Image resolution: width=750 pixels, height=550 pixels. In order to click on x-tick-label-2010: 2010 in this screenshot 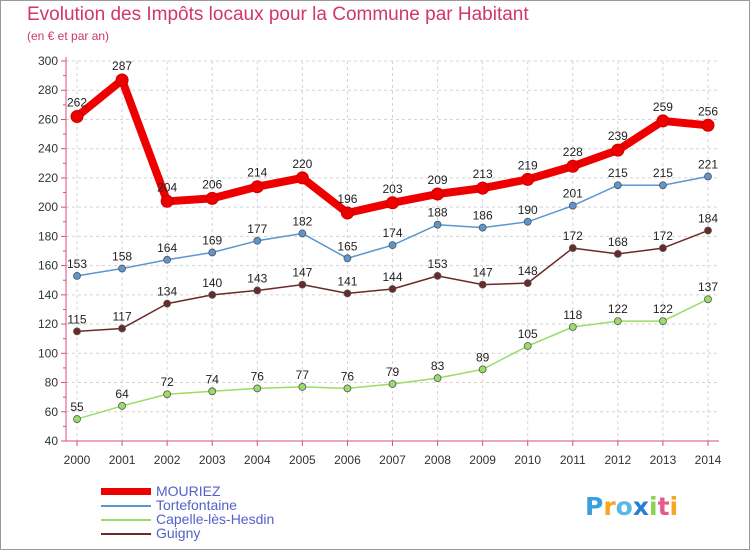, I will do `click(527, 460)`.